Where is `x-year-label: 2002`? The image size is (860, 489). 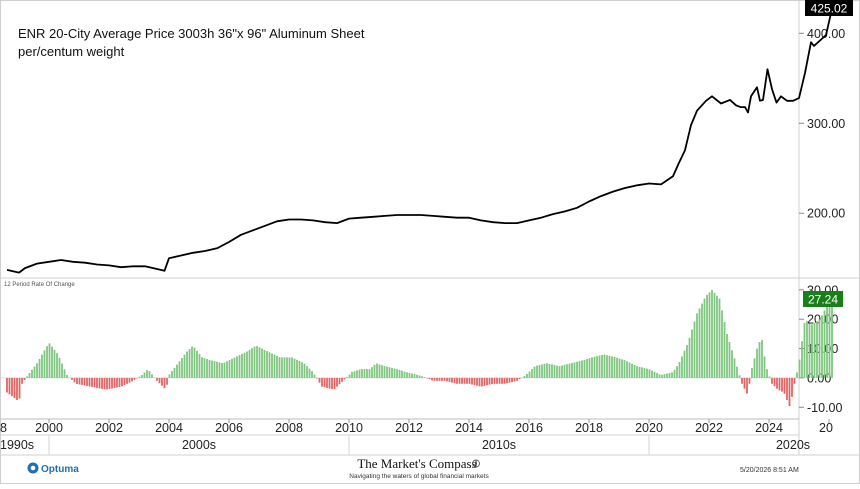
x-year-label: 2002 is located at coordinates (109, 428).